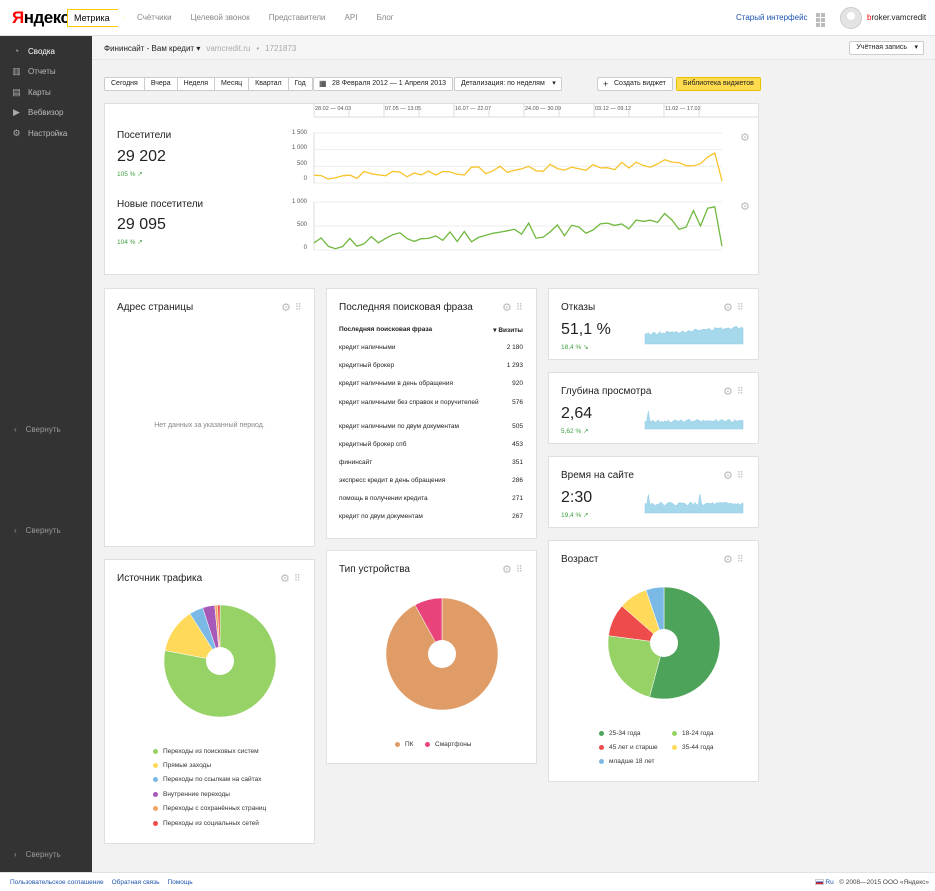 The height and width of the screenshot is (891, 935). Describe the element at coordinates (180, 882) in the screenshot. I see `footer-link-help: Помощь` at that location.